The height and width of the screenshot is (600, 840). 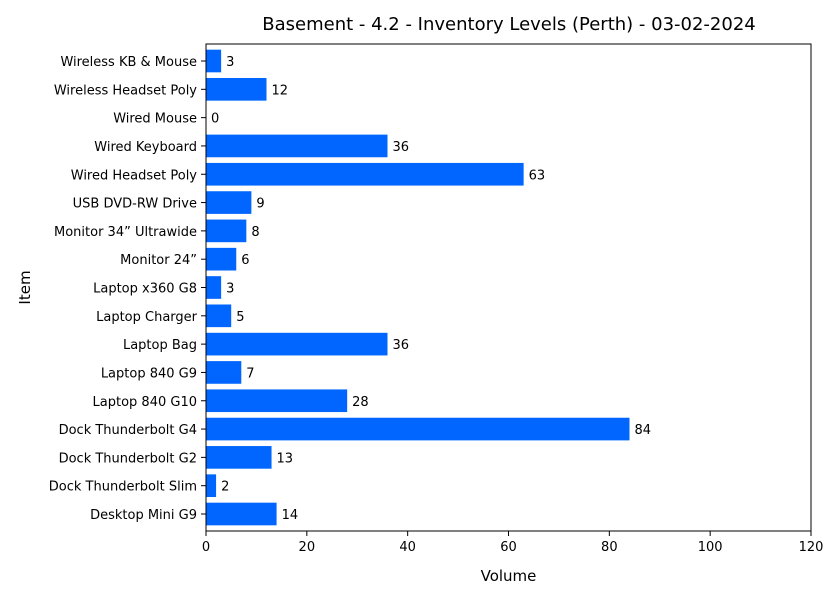 I want to click on y-tick-label-wired-headset-poly: Wired Headset Poly, so click(x=134, y=175).